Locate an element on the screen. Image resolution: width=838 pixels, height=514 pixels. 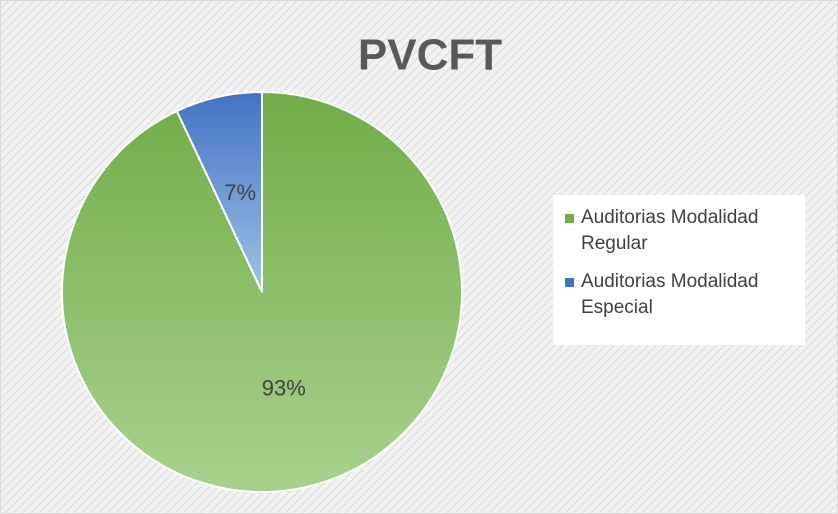
data-label: 93% is located at coordinates (284, 387).